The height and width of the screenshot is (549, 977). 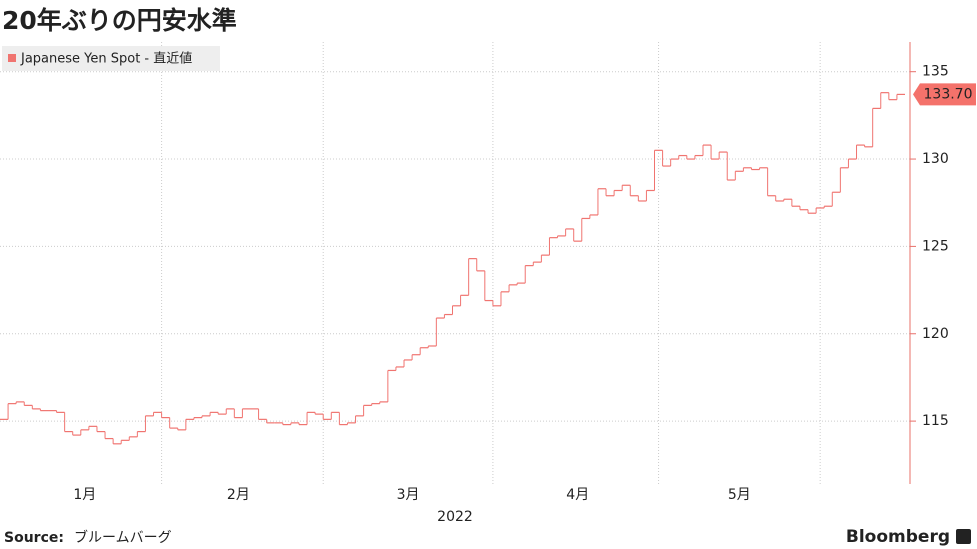 I want to click on brand: Bloomberg, so click(x=898, y=537).